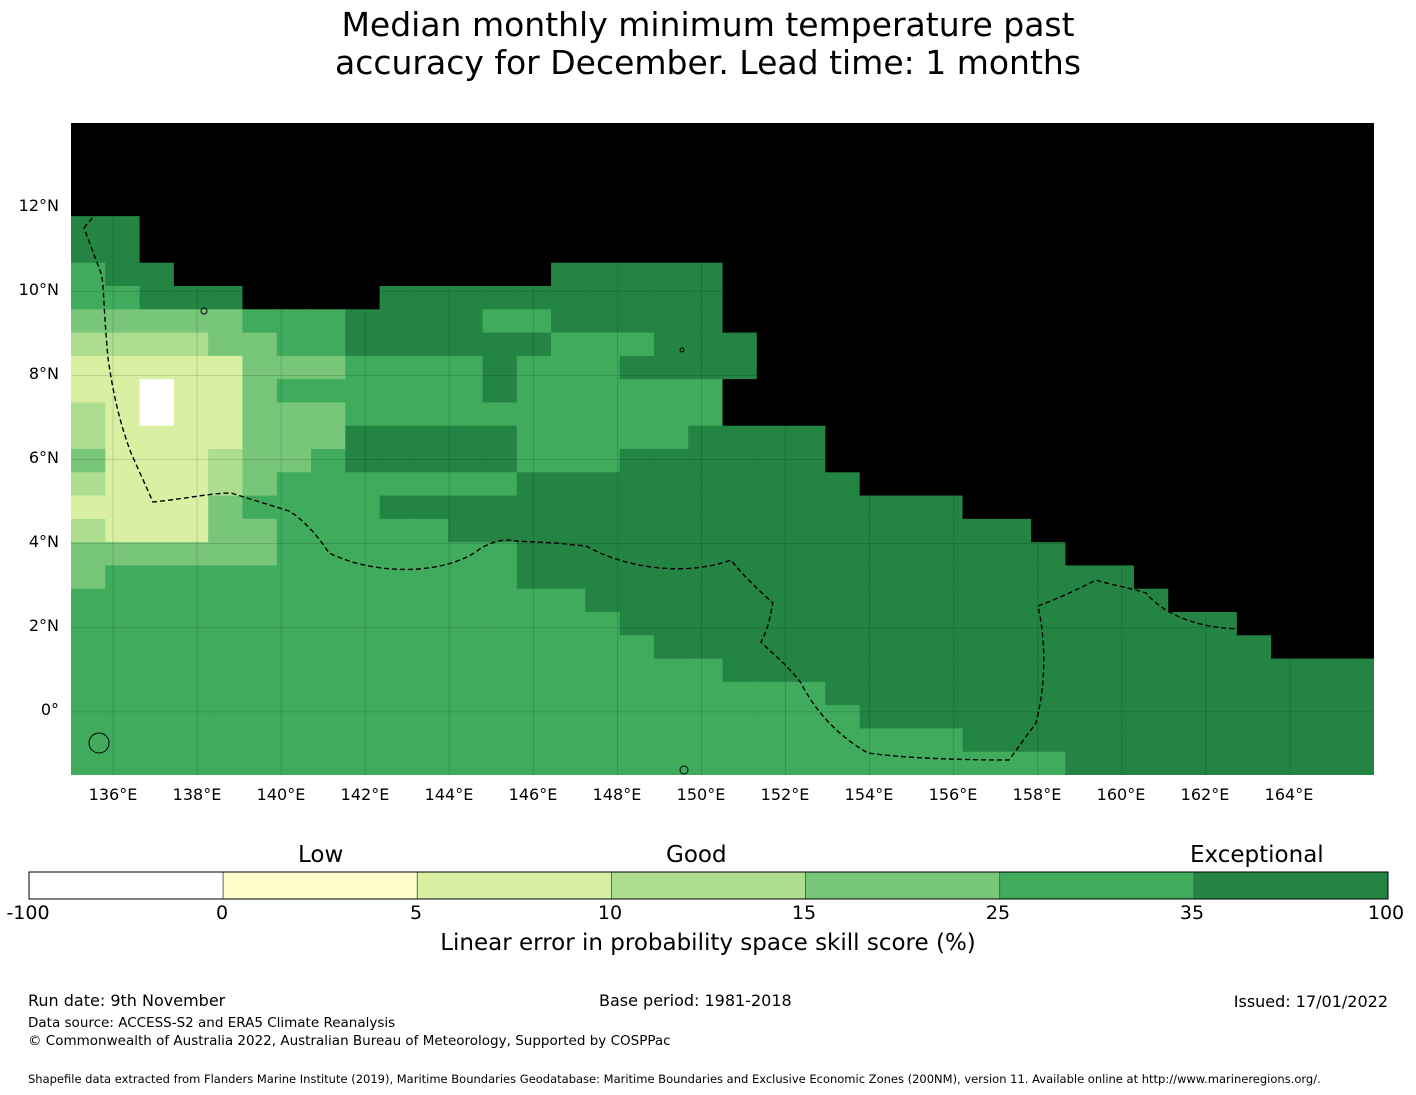 This screenshot has width=1416, height=1095. Describe the element at coordinates (869, 794) in the screenshot. I see `lon-label-154e: 154°E` at that location.